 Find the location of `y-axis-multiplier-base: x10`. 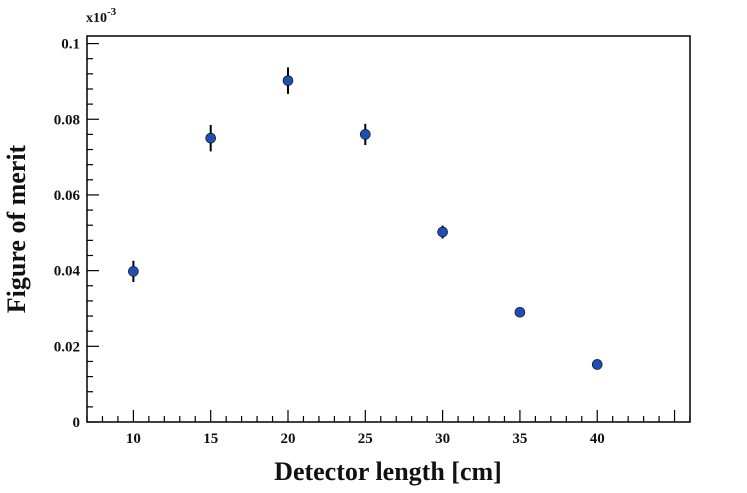

y-axis-multiplier-base: x10 is located at coordinates (96, 18).